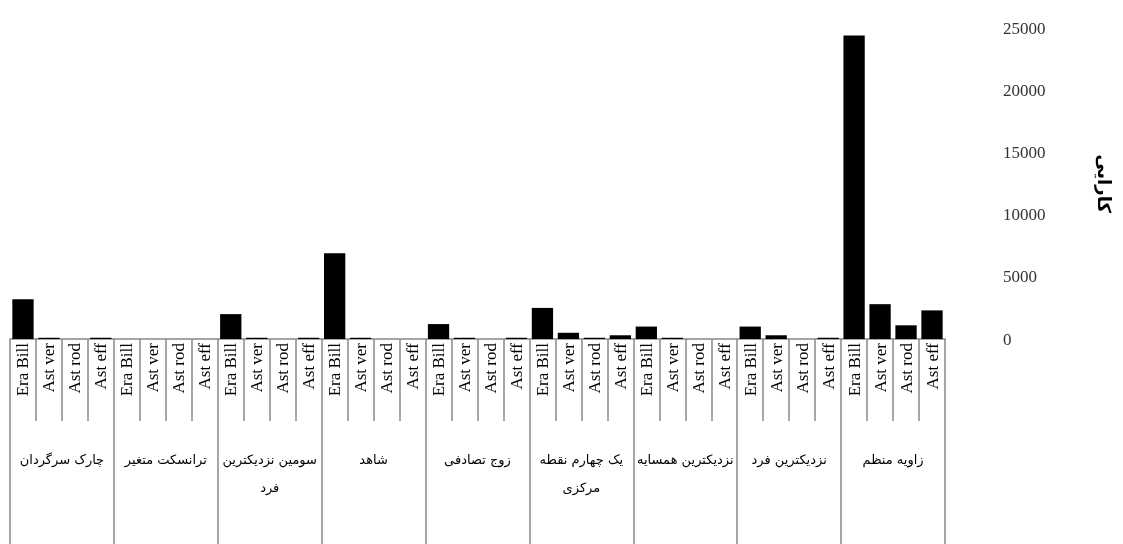 The image size is (1123, 544). Describe the element at coordinates (1024, 90) in the screenshot. I see `y-tick-label: 20000` at that location.